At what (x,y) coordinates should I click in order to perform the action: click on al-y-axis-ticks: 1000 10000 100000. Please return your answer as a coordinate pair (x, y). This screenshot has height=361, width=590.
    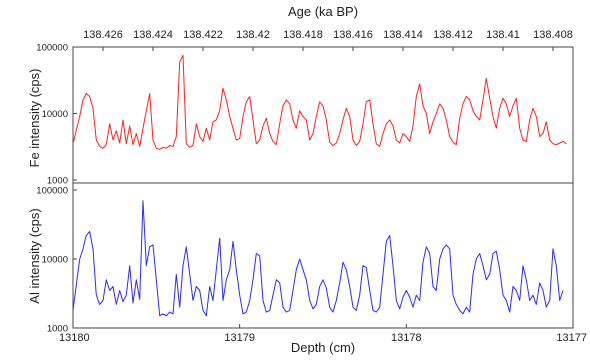
    Looking at the image, I should click on (56, 260).